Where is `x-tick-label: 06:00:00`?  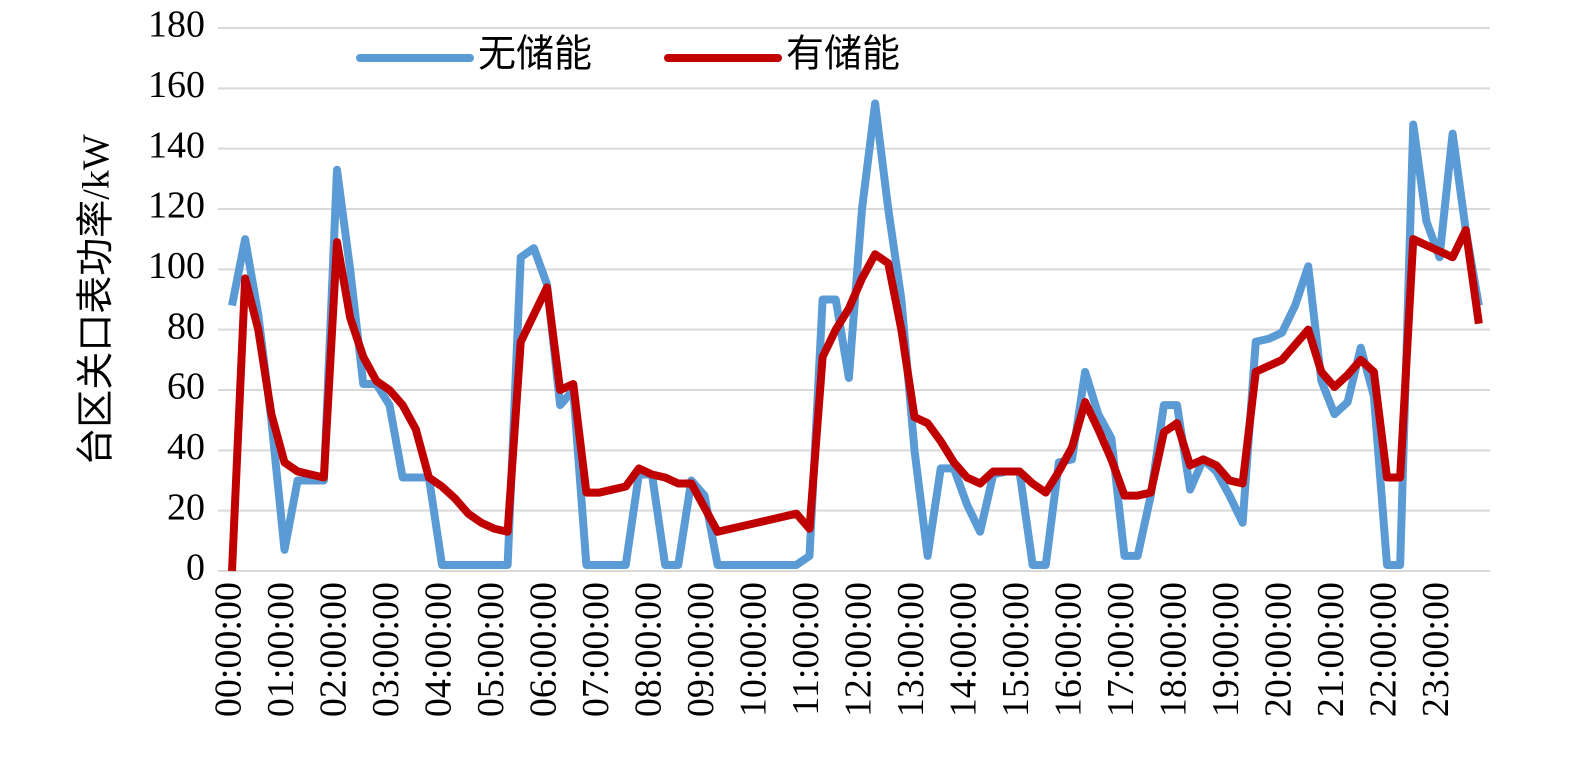 x-tick-label: 06:00:00 is located at coordinates (544, 649).